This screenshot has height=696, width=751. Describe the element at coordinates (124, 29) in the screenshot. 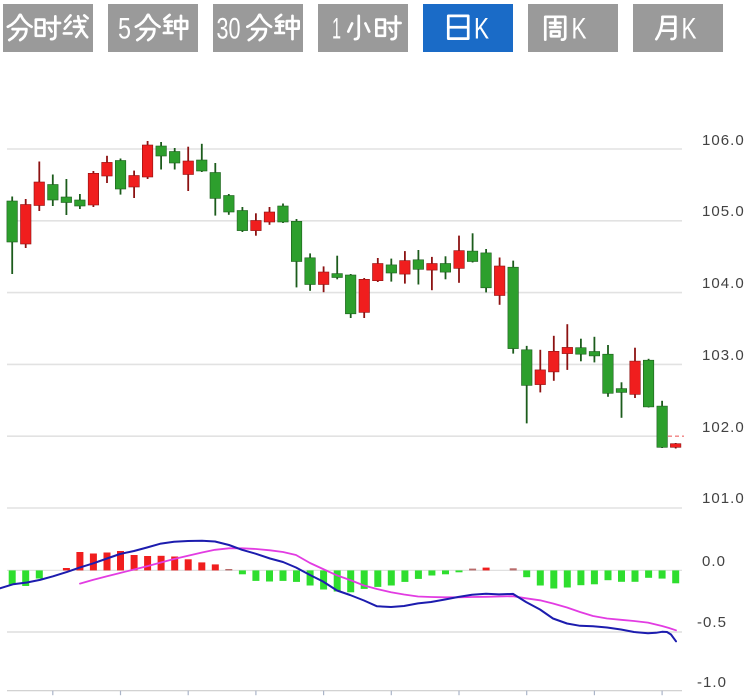

I see `svg-text: 5` at that location.